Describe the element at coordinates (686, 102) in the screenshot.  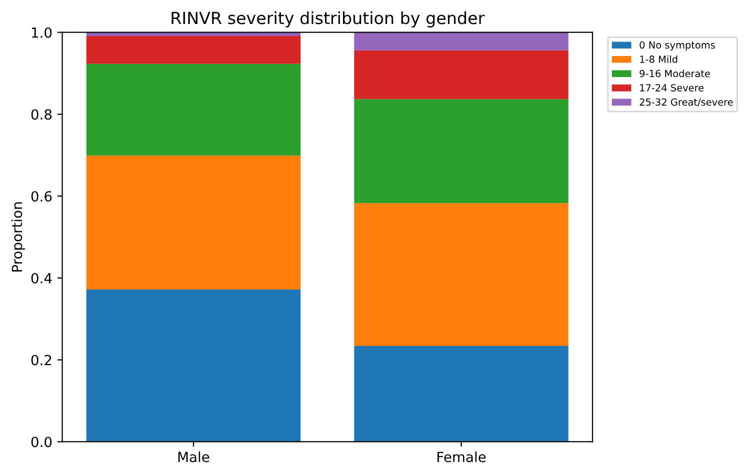
I see `legend-label: 25-32 Great/severe` at that location.